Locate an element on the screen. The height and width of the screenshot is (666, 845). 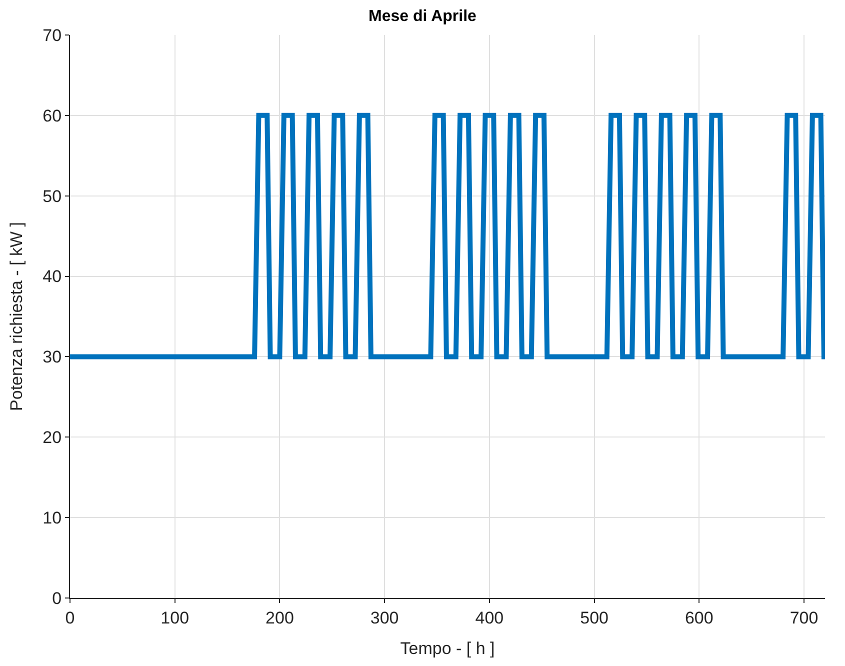
x-tick-label: 600 is located at coordinates (699, 618).